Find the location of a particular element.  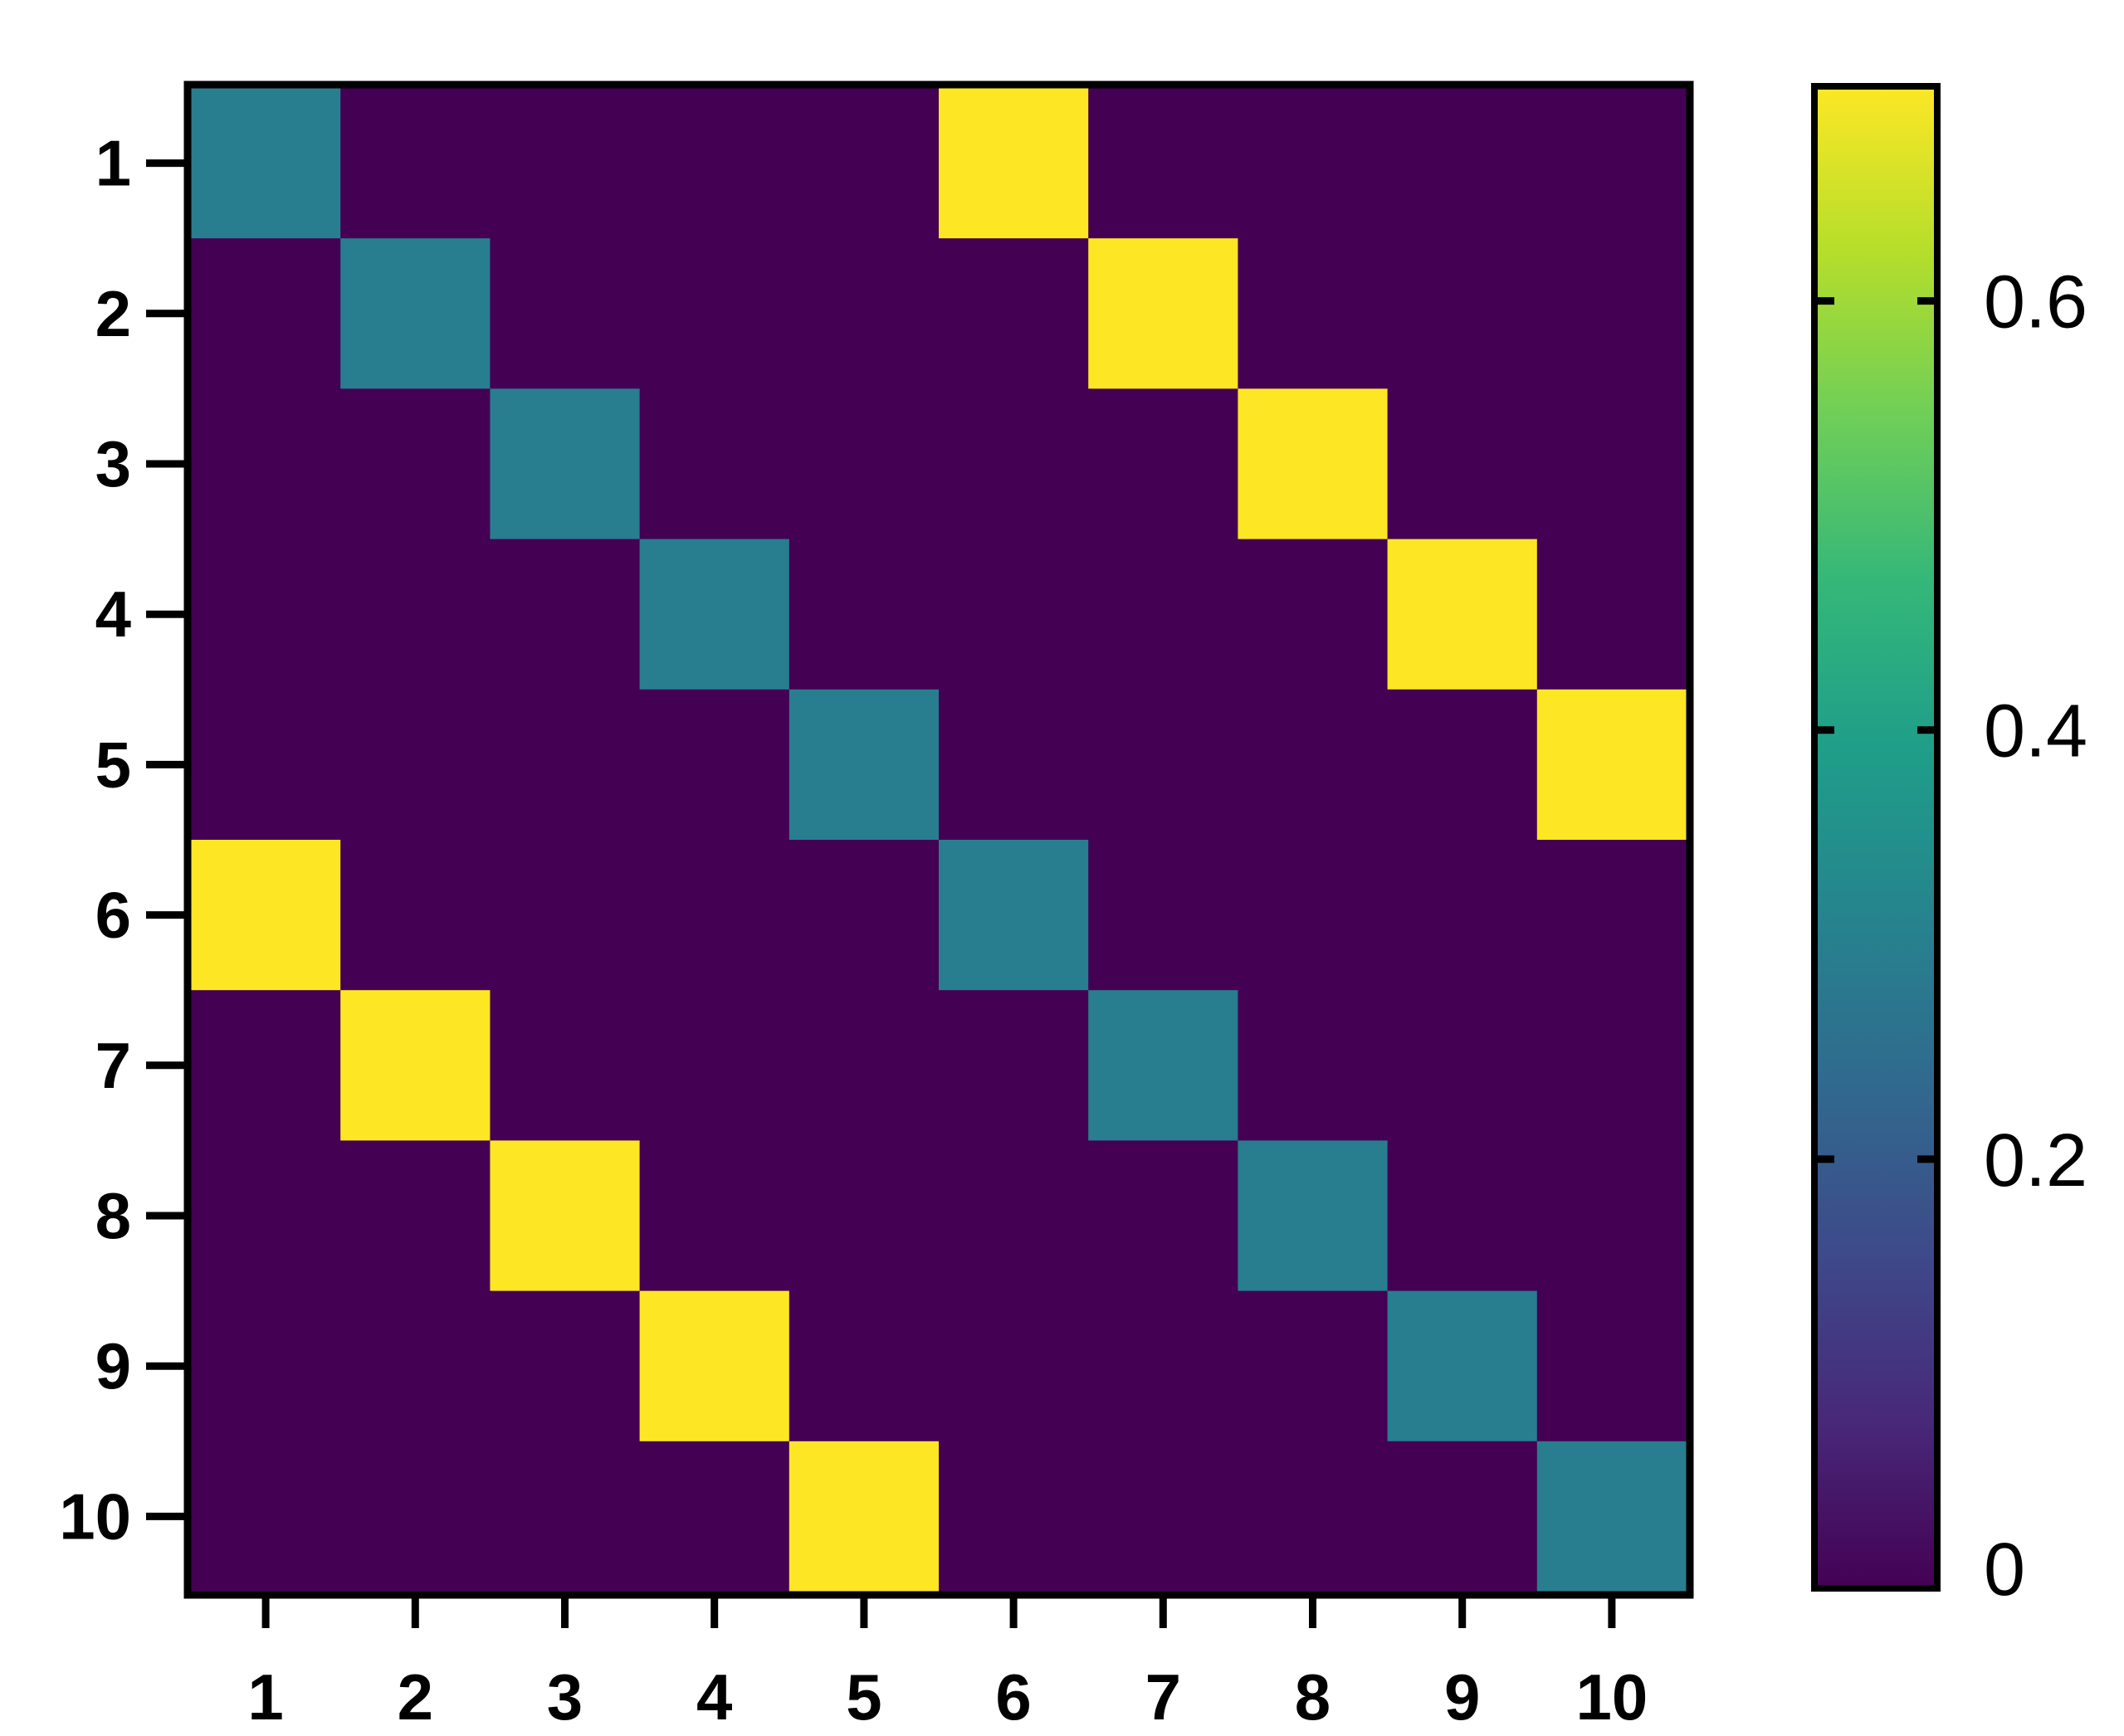

colorbar-tick-label: 0.2 is located at coordinates (2035, 1160).